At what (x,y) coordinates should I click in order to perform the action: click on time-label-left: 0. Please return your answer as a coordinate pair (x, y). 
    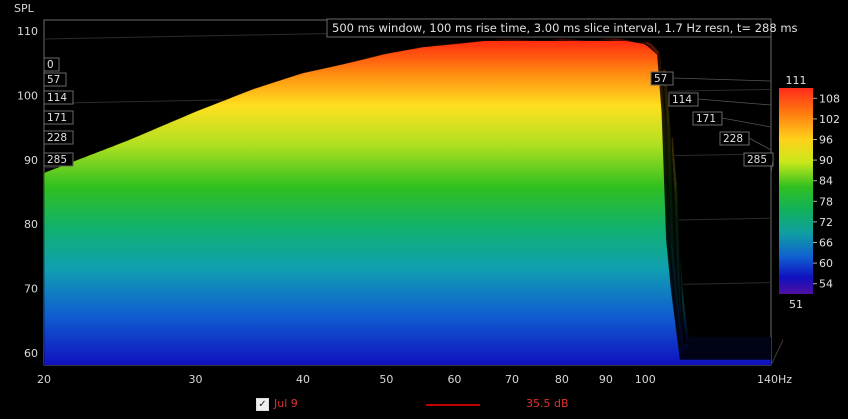
    Looking at the image, I should click on (50, 65).